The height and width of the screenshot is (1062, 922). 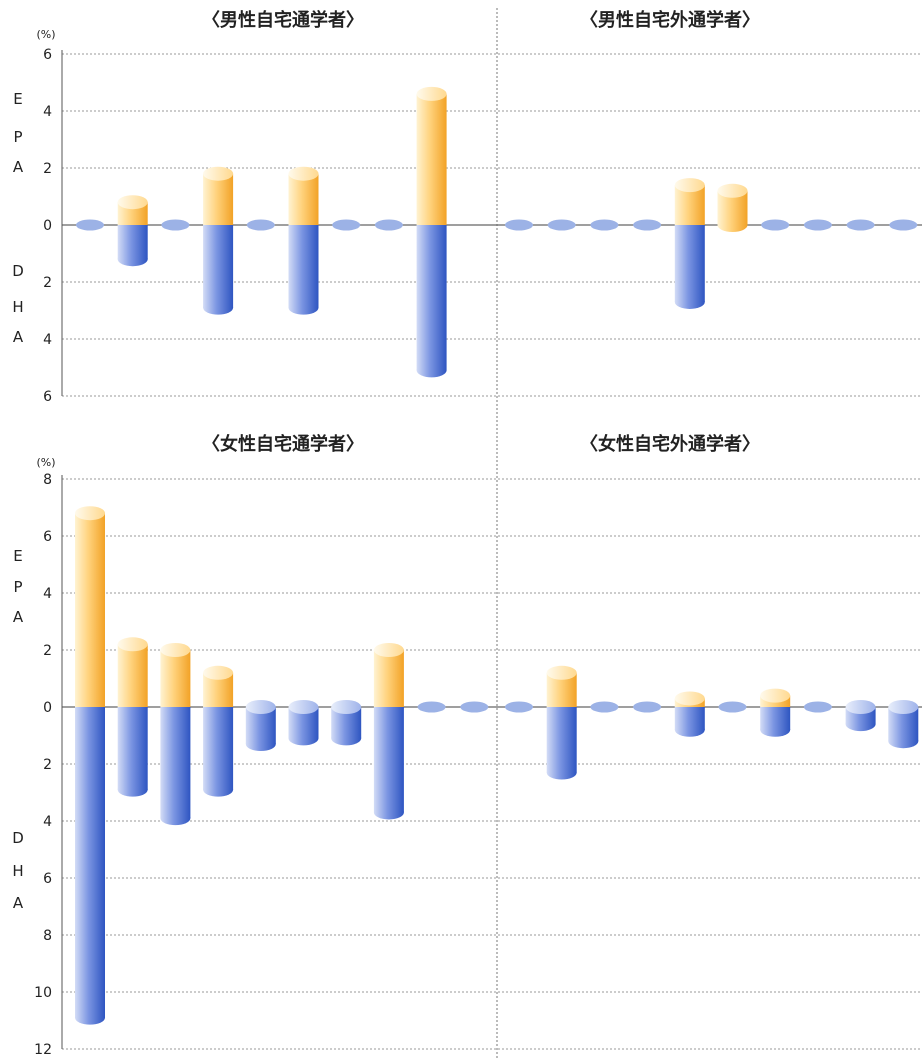 What do you see at coordinates (18, 167) in the screenshot?
I see `epa-axis-letter: A` at bounding box center [18, 167].